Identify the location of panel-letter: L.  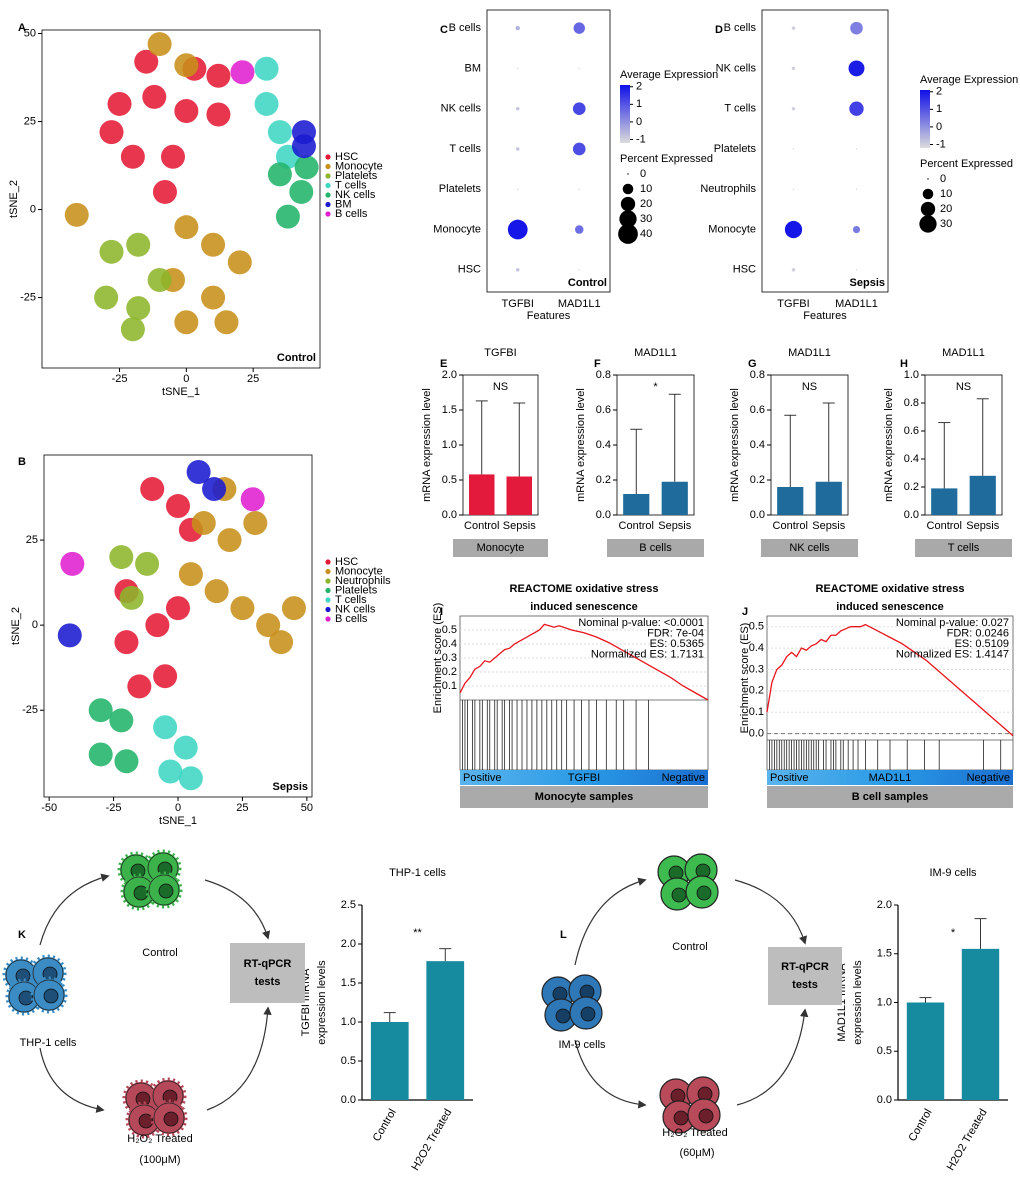
(563, 935).